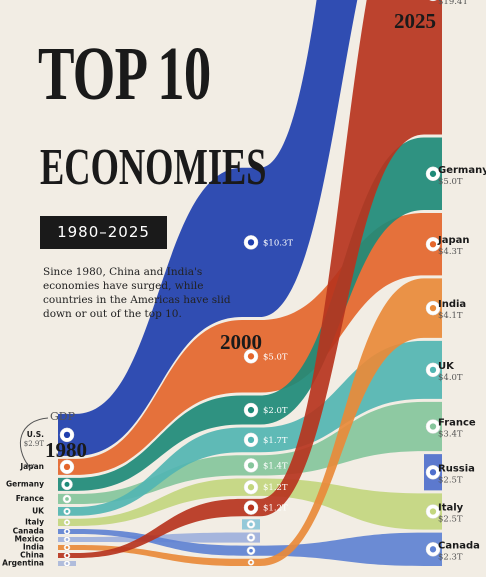 The width and height of the screenshot is (486, 577). What do you see at coordinates (67, 563) in the screenshot?
I see `flag-argentina-center-icon` at bounding box center [67, 563].